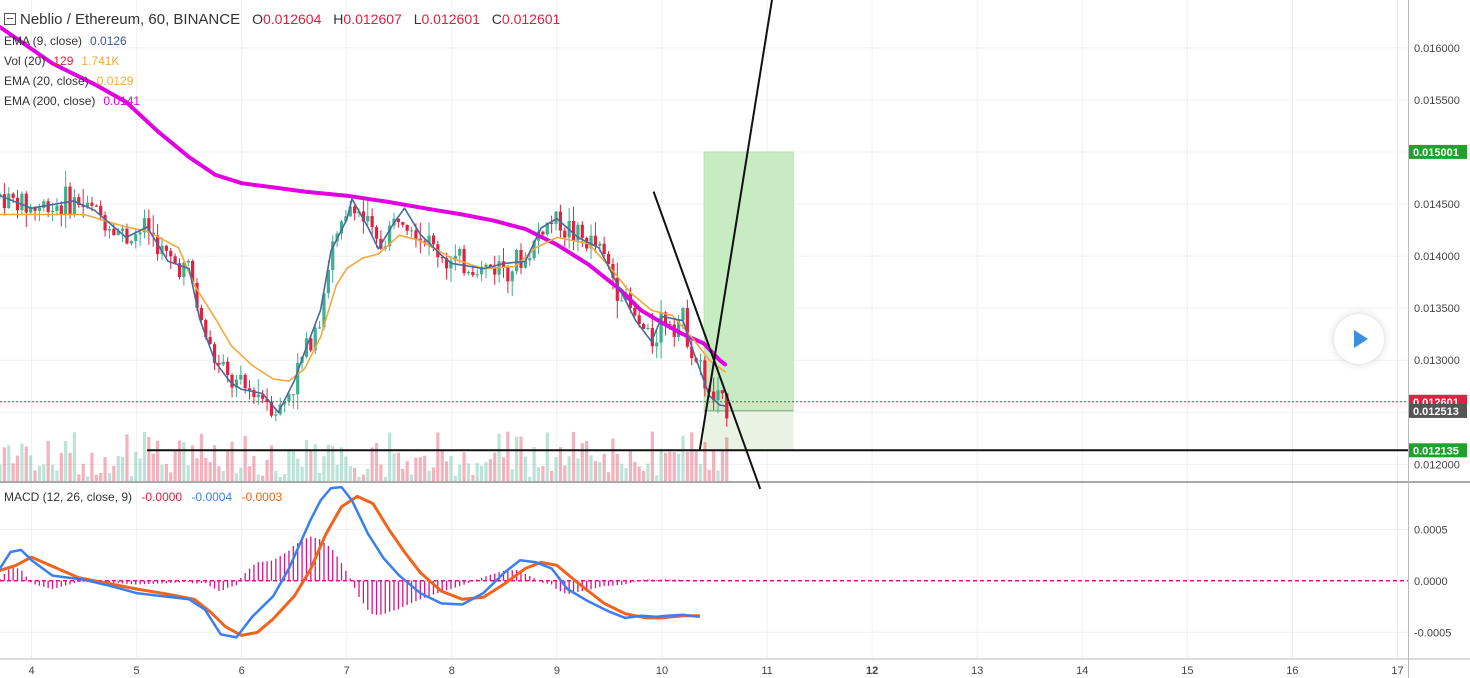 Image resolution: width=1470 pixels, height=678 pixels. Describe the element at coordinates (65, 41) in the screenshot. I see `legend-ema9: EMA (9, close) 0.0126` at that location.